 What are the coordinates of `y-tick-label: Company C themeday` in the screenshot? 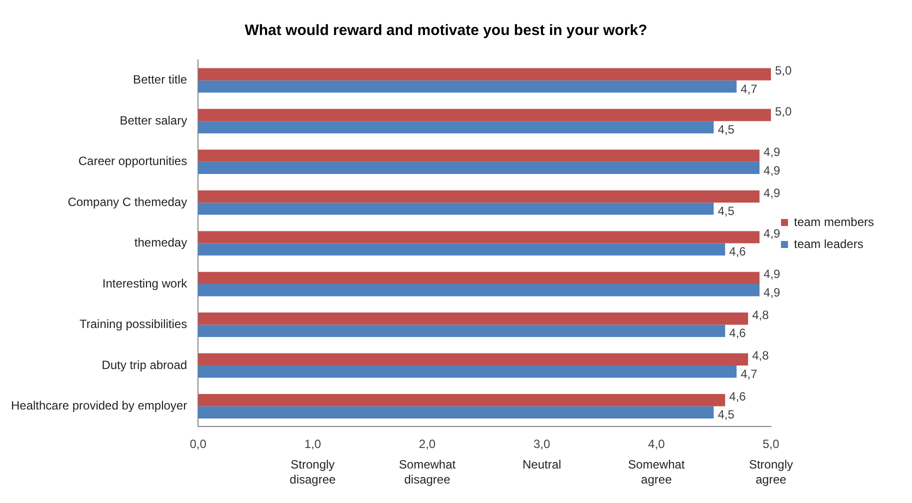 It's located at (128, 201).